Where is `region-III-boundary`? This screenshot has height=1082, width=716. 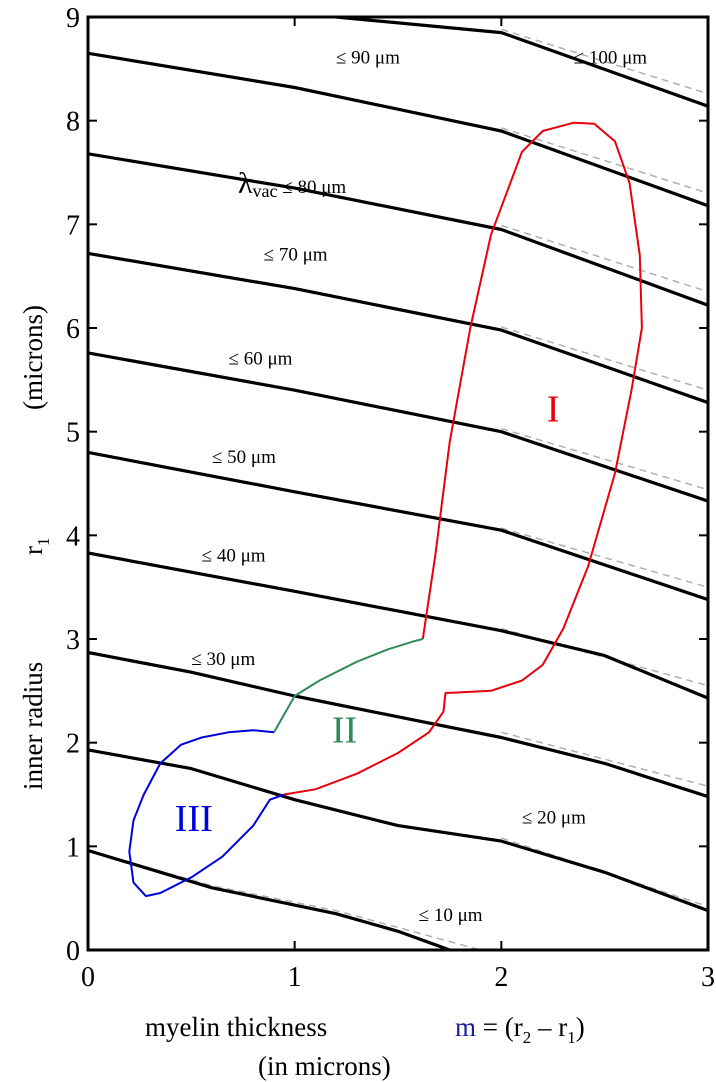 region-III-boundary is located at coordinates (206, 813).